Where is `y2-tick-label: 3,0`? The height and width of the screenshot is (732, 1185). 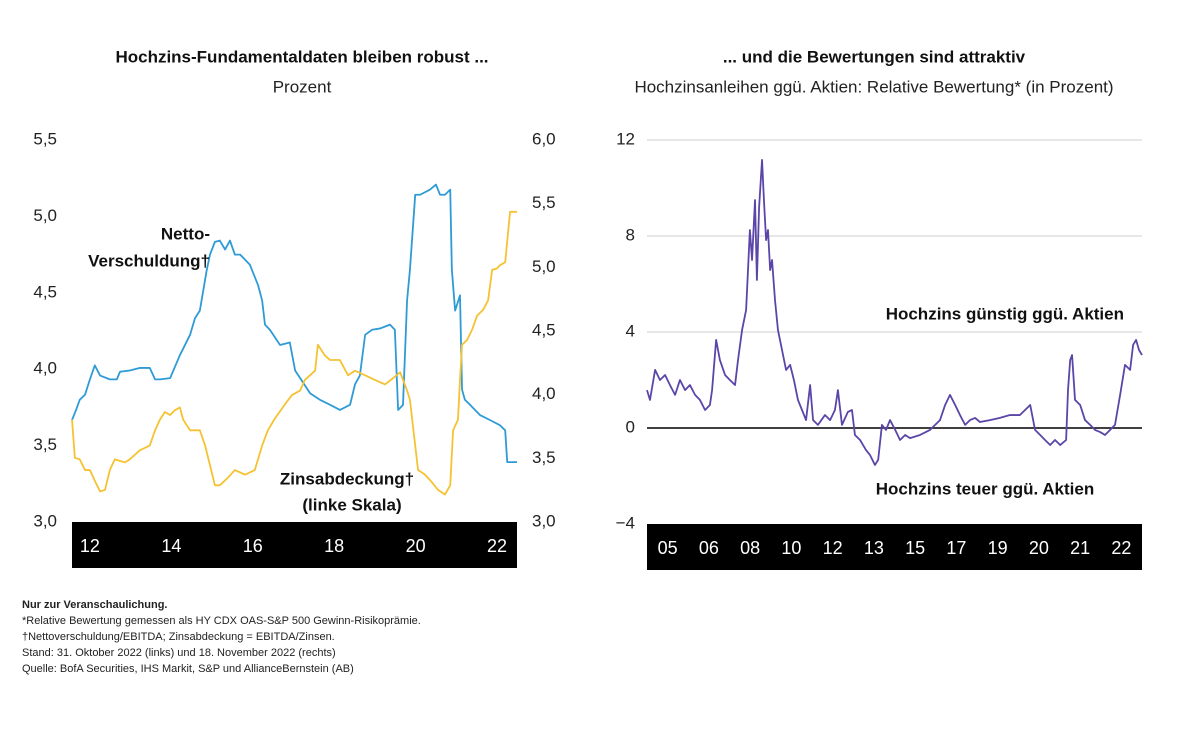 y2-tick-label: 3,0 is located at coordinates (544, 520).